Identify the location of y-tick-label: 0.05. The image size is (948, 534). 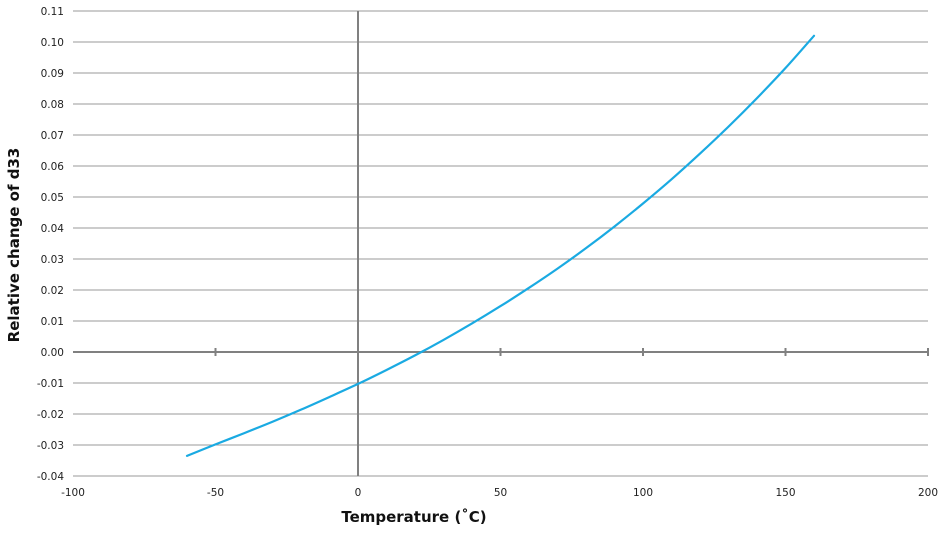
(52, 198).